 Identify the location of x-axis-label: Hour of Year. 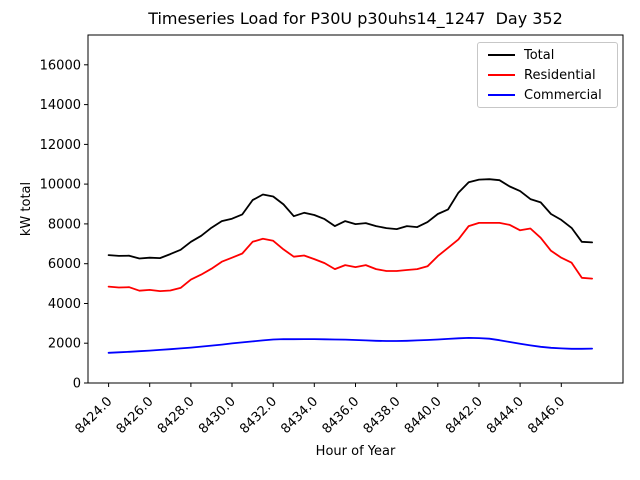
(355, 451).